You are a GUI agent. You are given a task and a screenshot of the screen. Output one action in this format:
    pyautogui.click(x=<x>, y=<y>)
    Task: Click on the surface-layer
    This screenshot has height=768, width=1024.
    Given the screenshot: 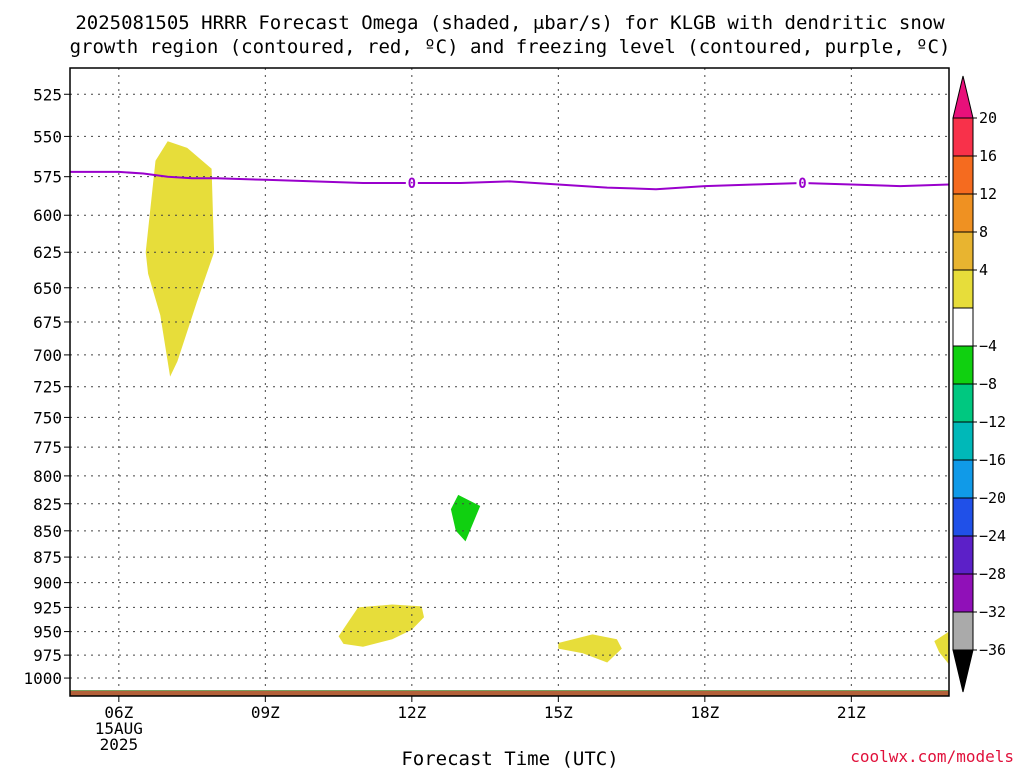 What is the action you would take?
    pyautogui.click(x=509, y=693)
    